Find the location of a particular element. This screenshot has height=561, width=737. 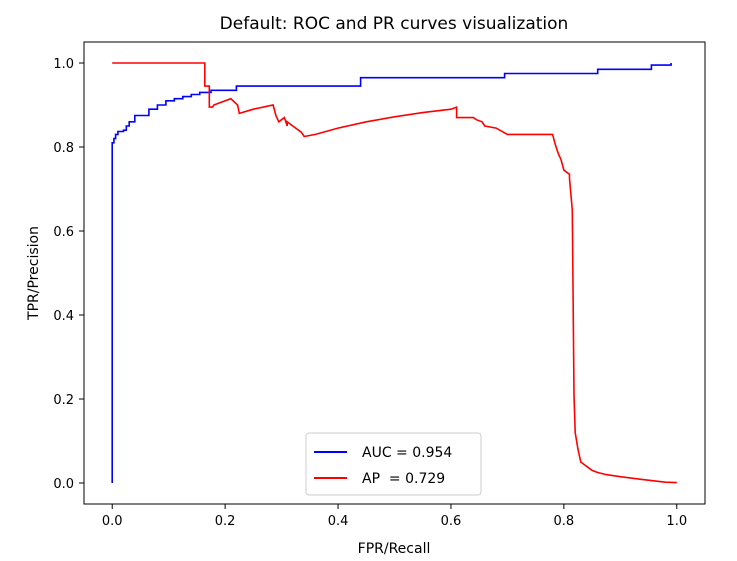

y-axis-label: TPR/Precision is located at coordinates (34, 273).